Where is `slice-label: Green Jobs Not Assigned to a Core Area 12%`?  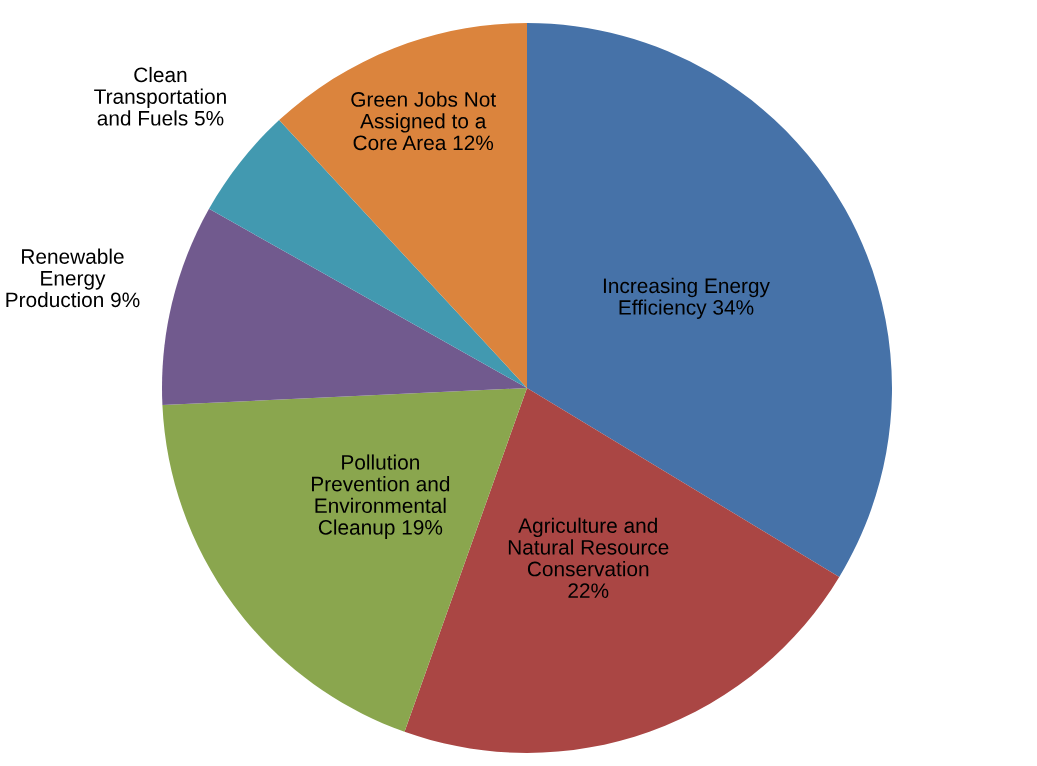
slice-label: Green Jobs Not Assigned to a Core Area 12% is located at coordinates (423, 121).